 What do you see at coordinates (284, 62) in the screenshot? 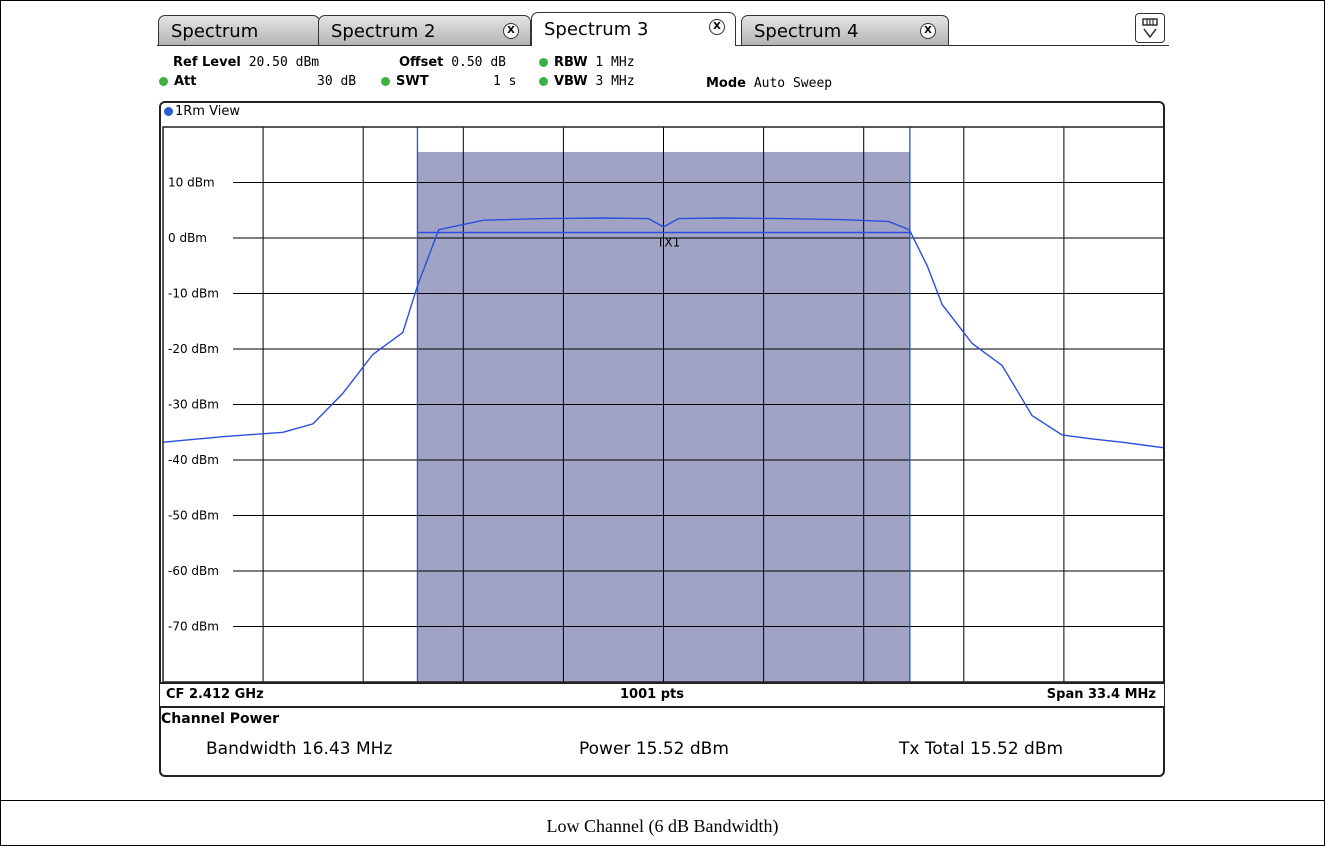
I see `ref-level-value: 20.50 dBm` at bounding box center [284, 62].